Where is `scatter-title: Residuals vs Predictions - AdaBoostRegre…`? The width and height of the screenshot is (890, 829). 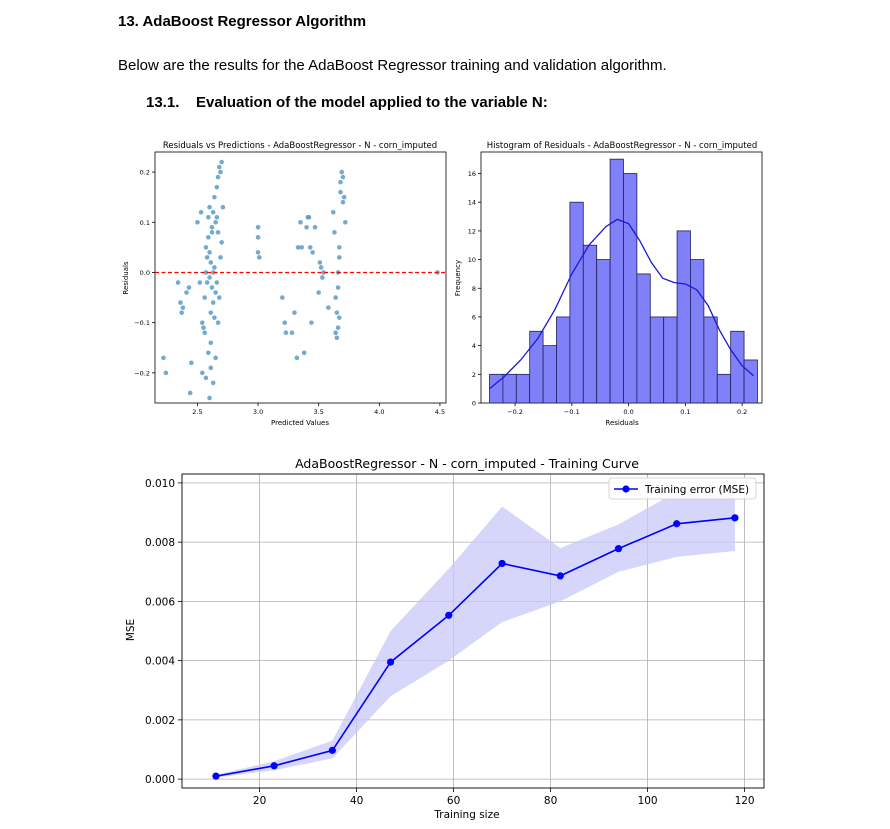 scatter-title: Residuals vs Predictions - AdaBoostRegre… is located at coordinates (300, 146).